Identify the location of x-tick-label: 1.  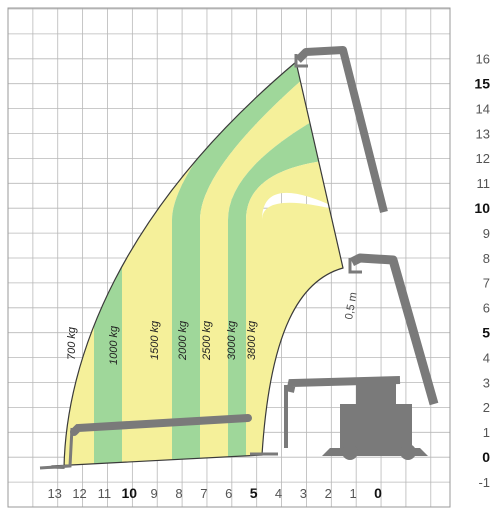
(353, 493).